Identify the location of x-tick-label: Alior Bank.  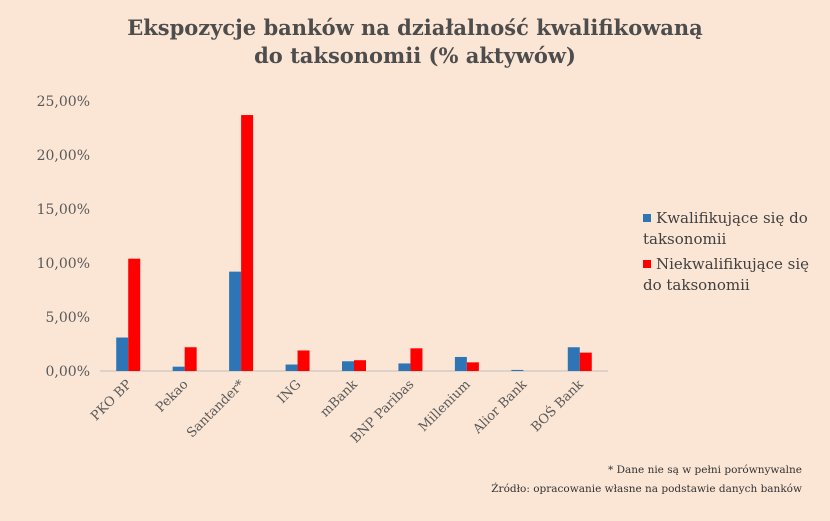
(500, 407).